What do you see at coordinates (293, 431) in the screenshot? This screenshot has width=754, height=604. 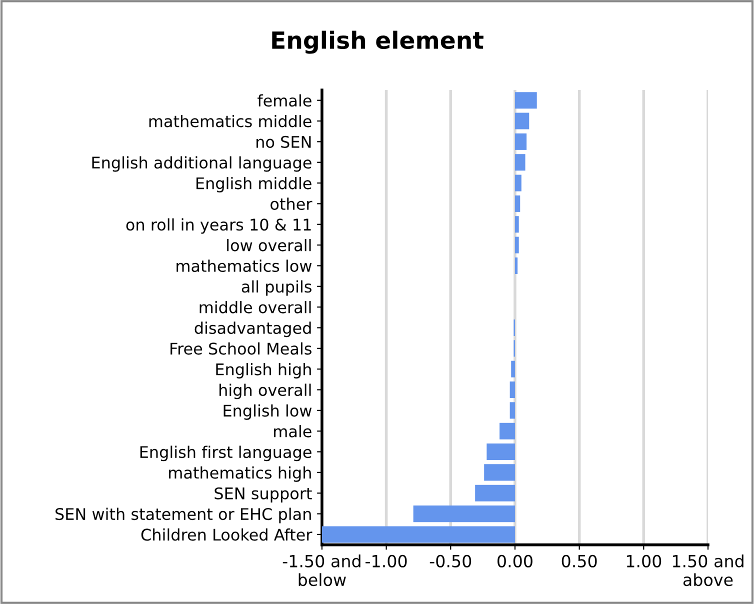 I see `y-tick-label: male` at bounding box center [293, 431].